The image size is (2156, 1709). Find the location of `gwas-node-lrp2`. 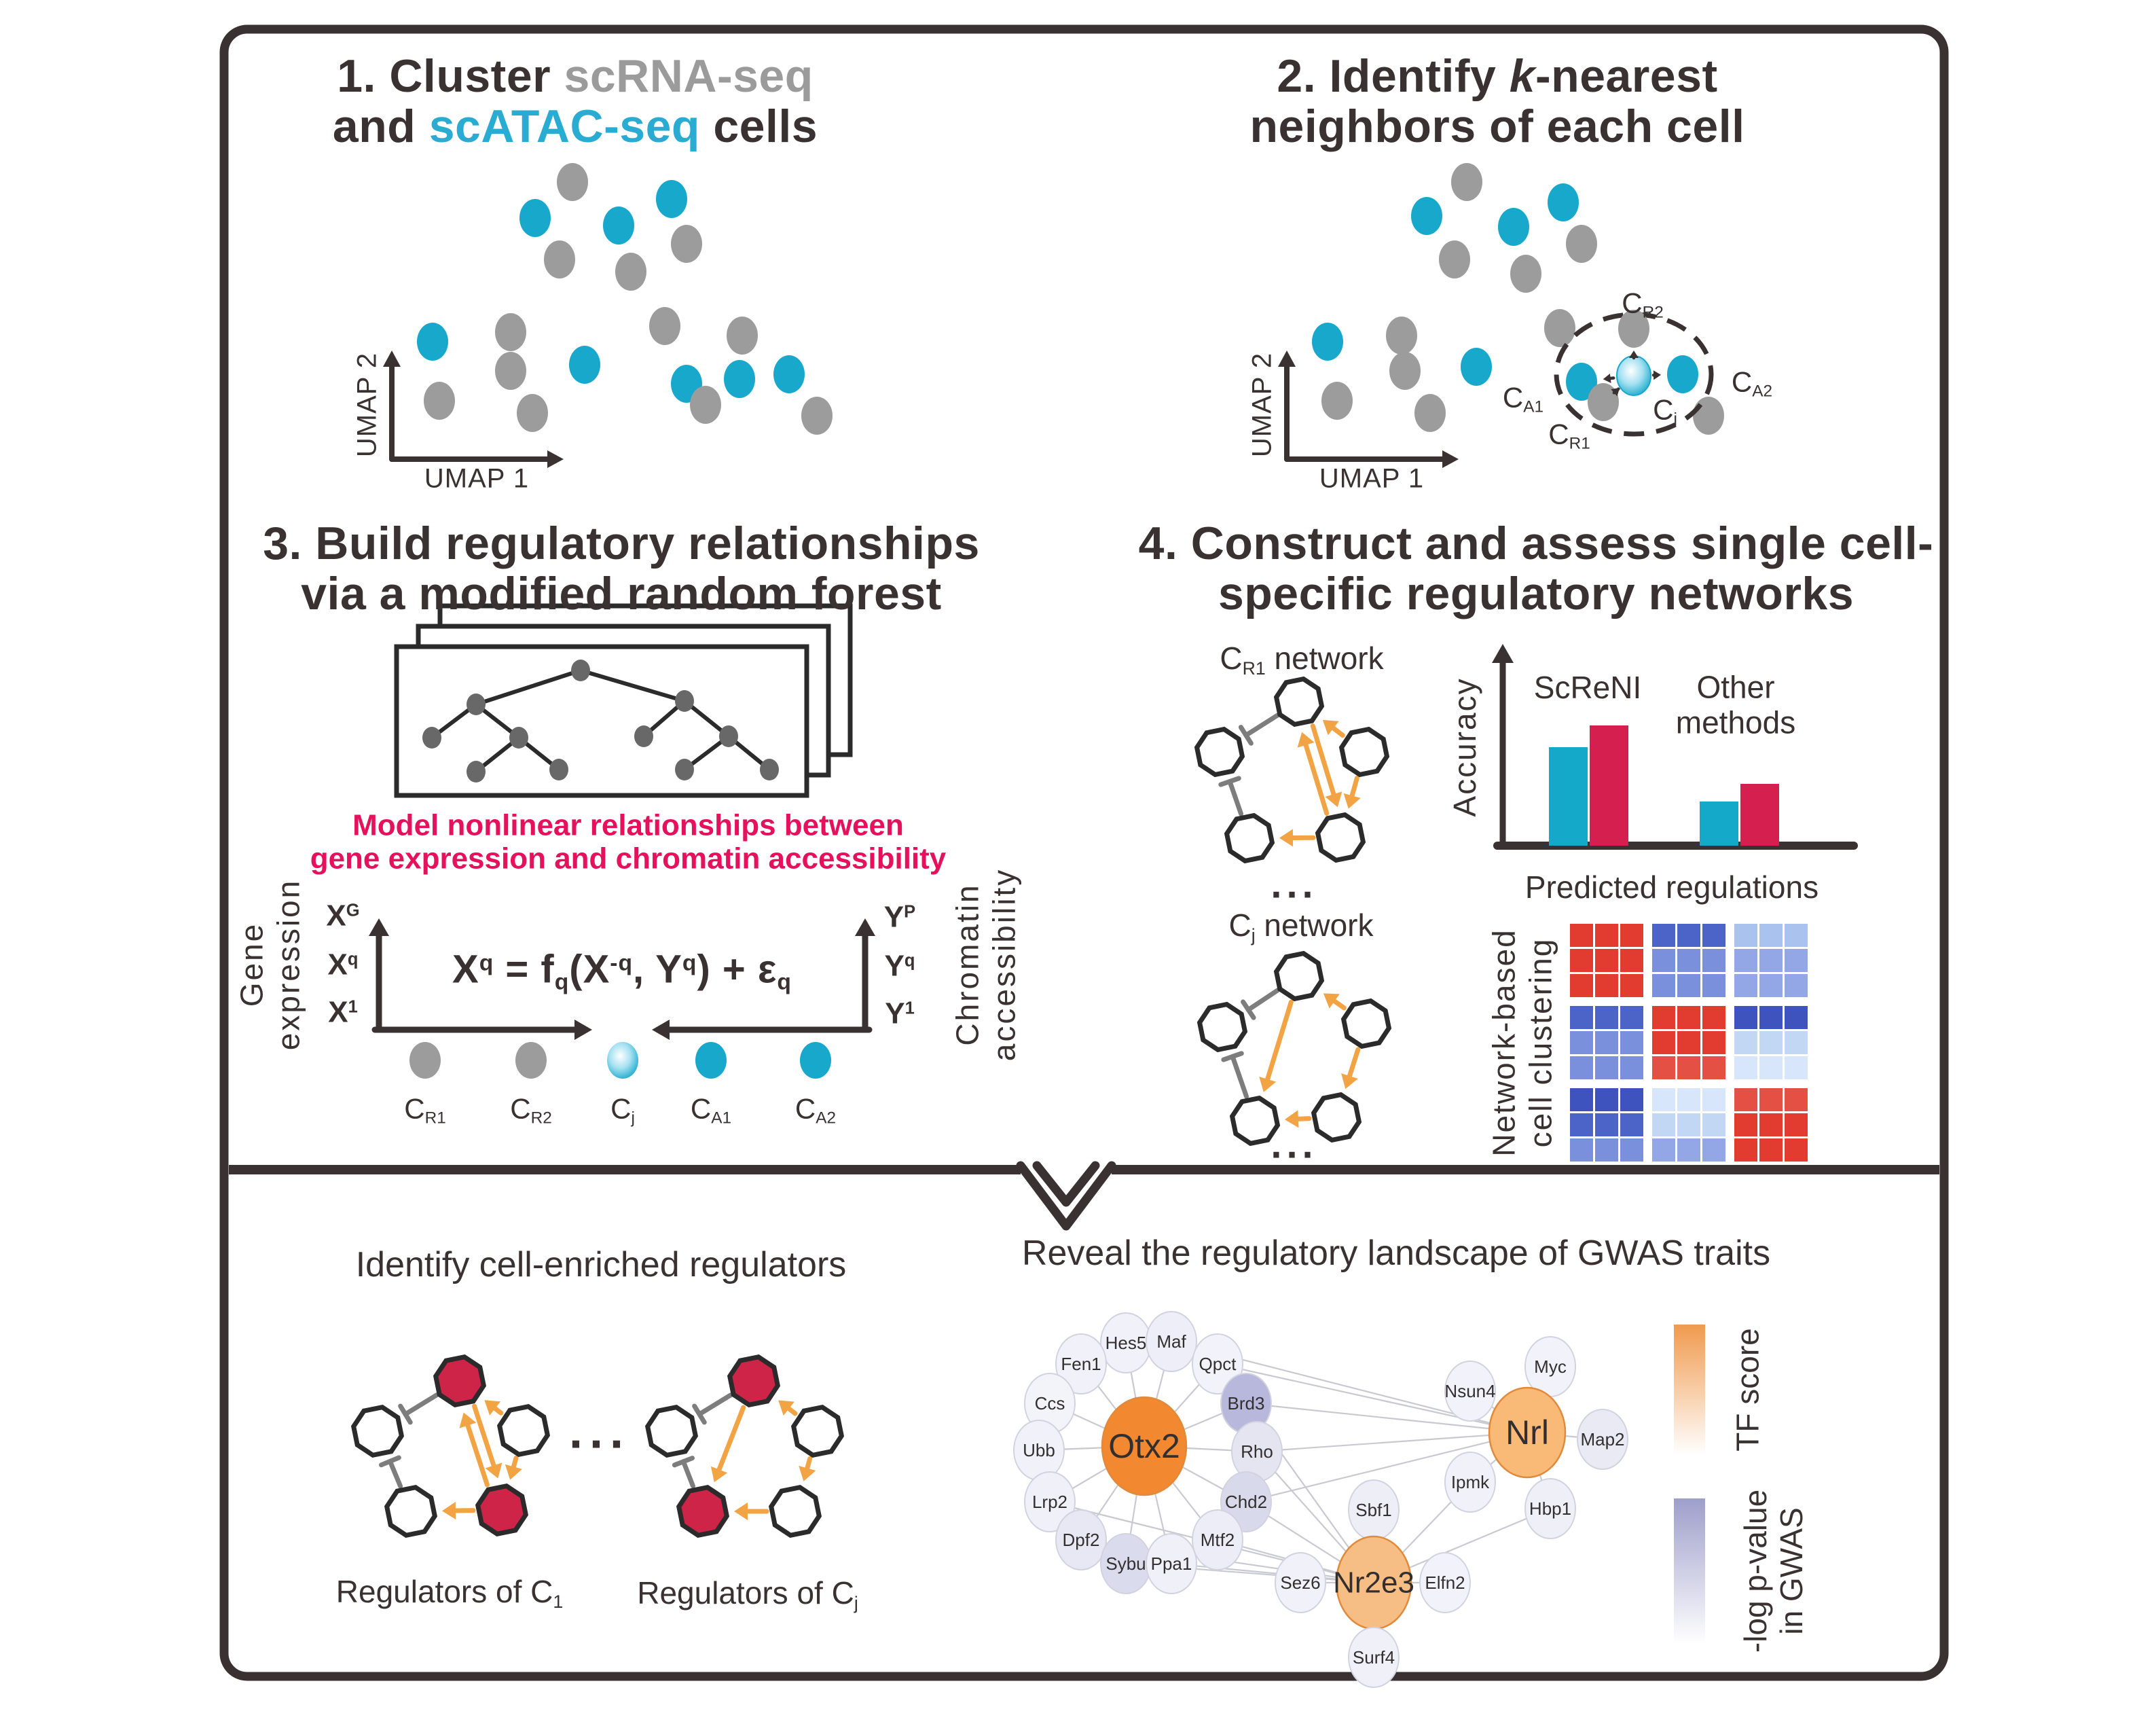

gwas-node-lrp2 is located at coordinates (1050, 1501).